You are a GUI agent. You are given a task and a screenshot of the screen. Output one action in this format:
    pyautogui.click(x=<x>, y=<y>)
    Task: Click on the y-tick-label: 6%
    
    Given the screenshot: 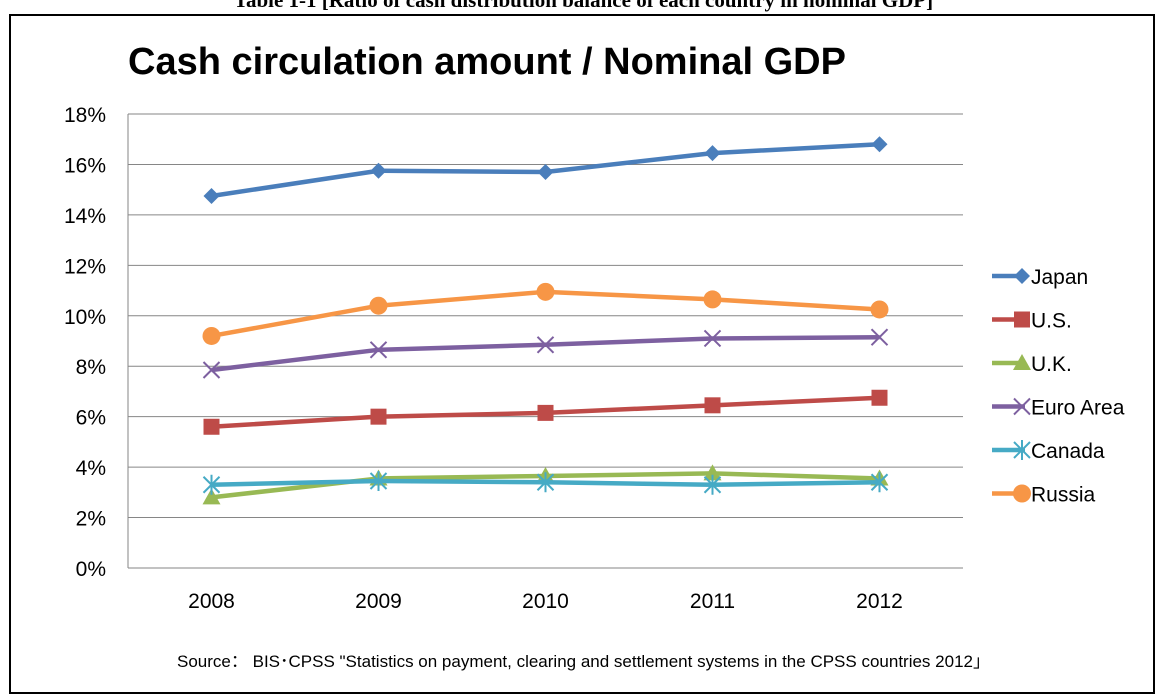 What is the action you would take?
    pyautogui.click(x=91, y=418)
    